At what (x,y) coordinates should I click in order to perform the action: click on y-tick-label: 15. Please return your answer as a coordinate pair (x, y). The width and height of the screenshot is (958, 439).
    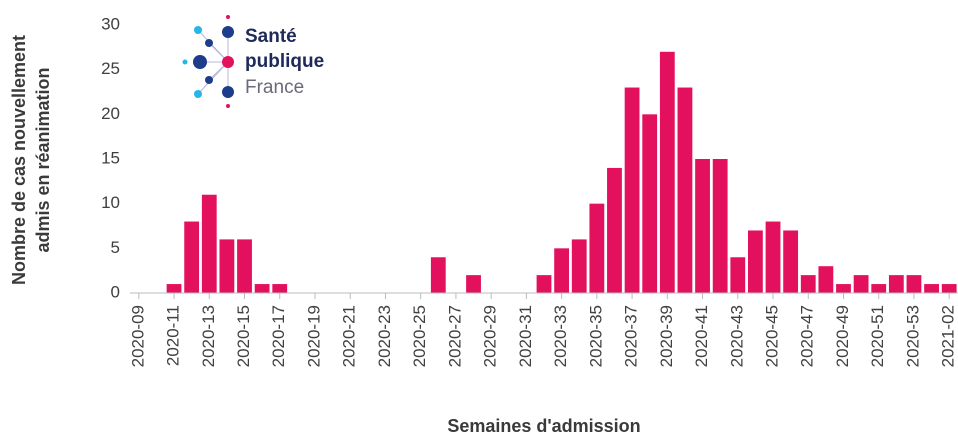
    Looking at the image, I should click on (110, 157).